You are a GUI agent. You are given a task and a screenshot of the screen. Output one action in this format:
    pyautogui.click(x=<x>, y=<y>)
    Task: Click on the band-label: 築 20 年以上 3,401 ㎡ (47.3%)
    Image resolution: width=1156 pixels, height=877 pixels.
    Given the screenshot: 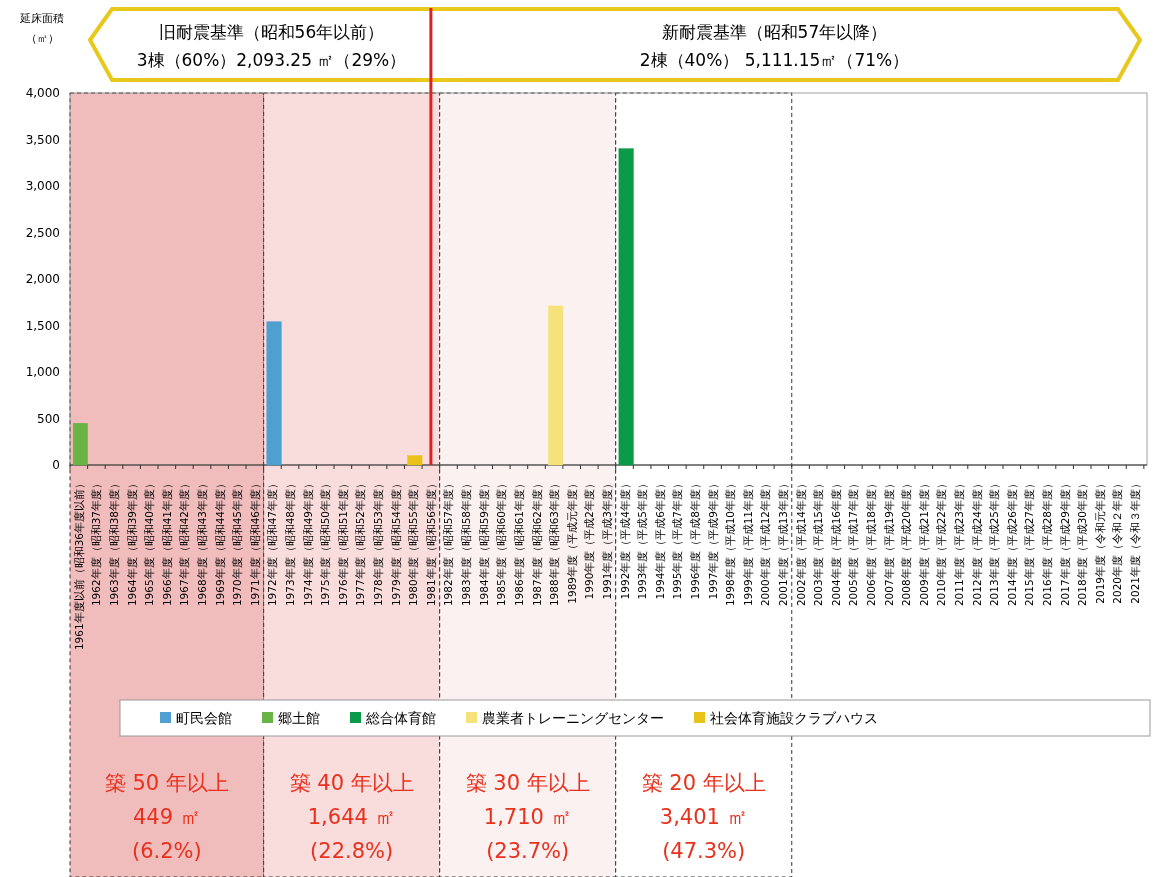 What is the action you would take?
    pyautogui.click(x=703, y=817)
    